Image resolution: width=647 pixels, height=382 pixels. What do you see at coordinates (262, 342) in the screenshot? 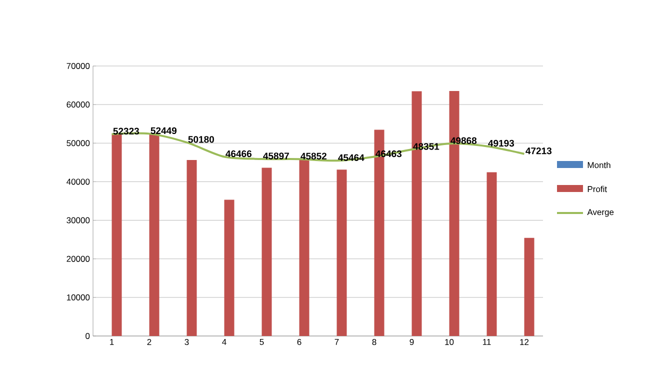
I see `x-tick-label: 5` at bounding box center [262, 342].